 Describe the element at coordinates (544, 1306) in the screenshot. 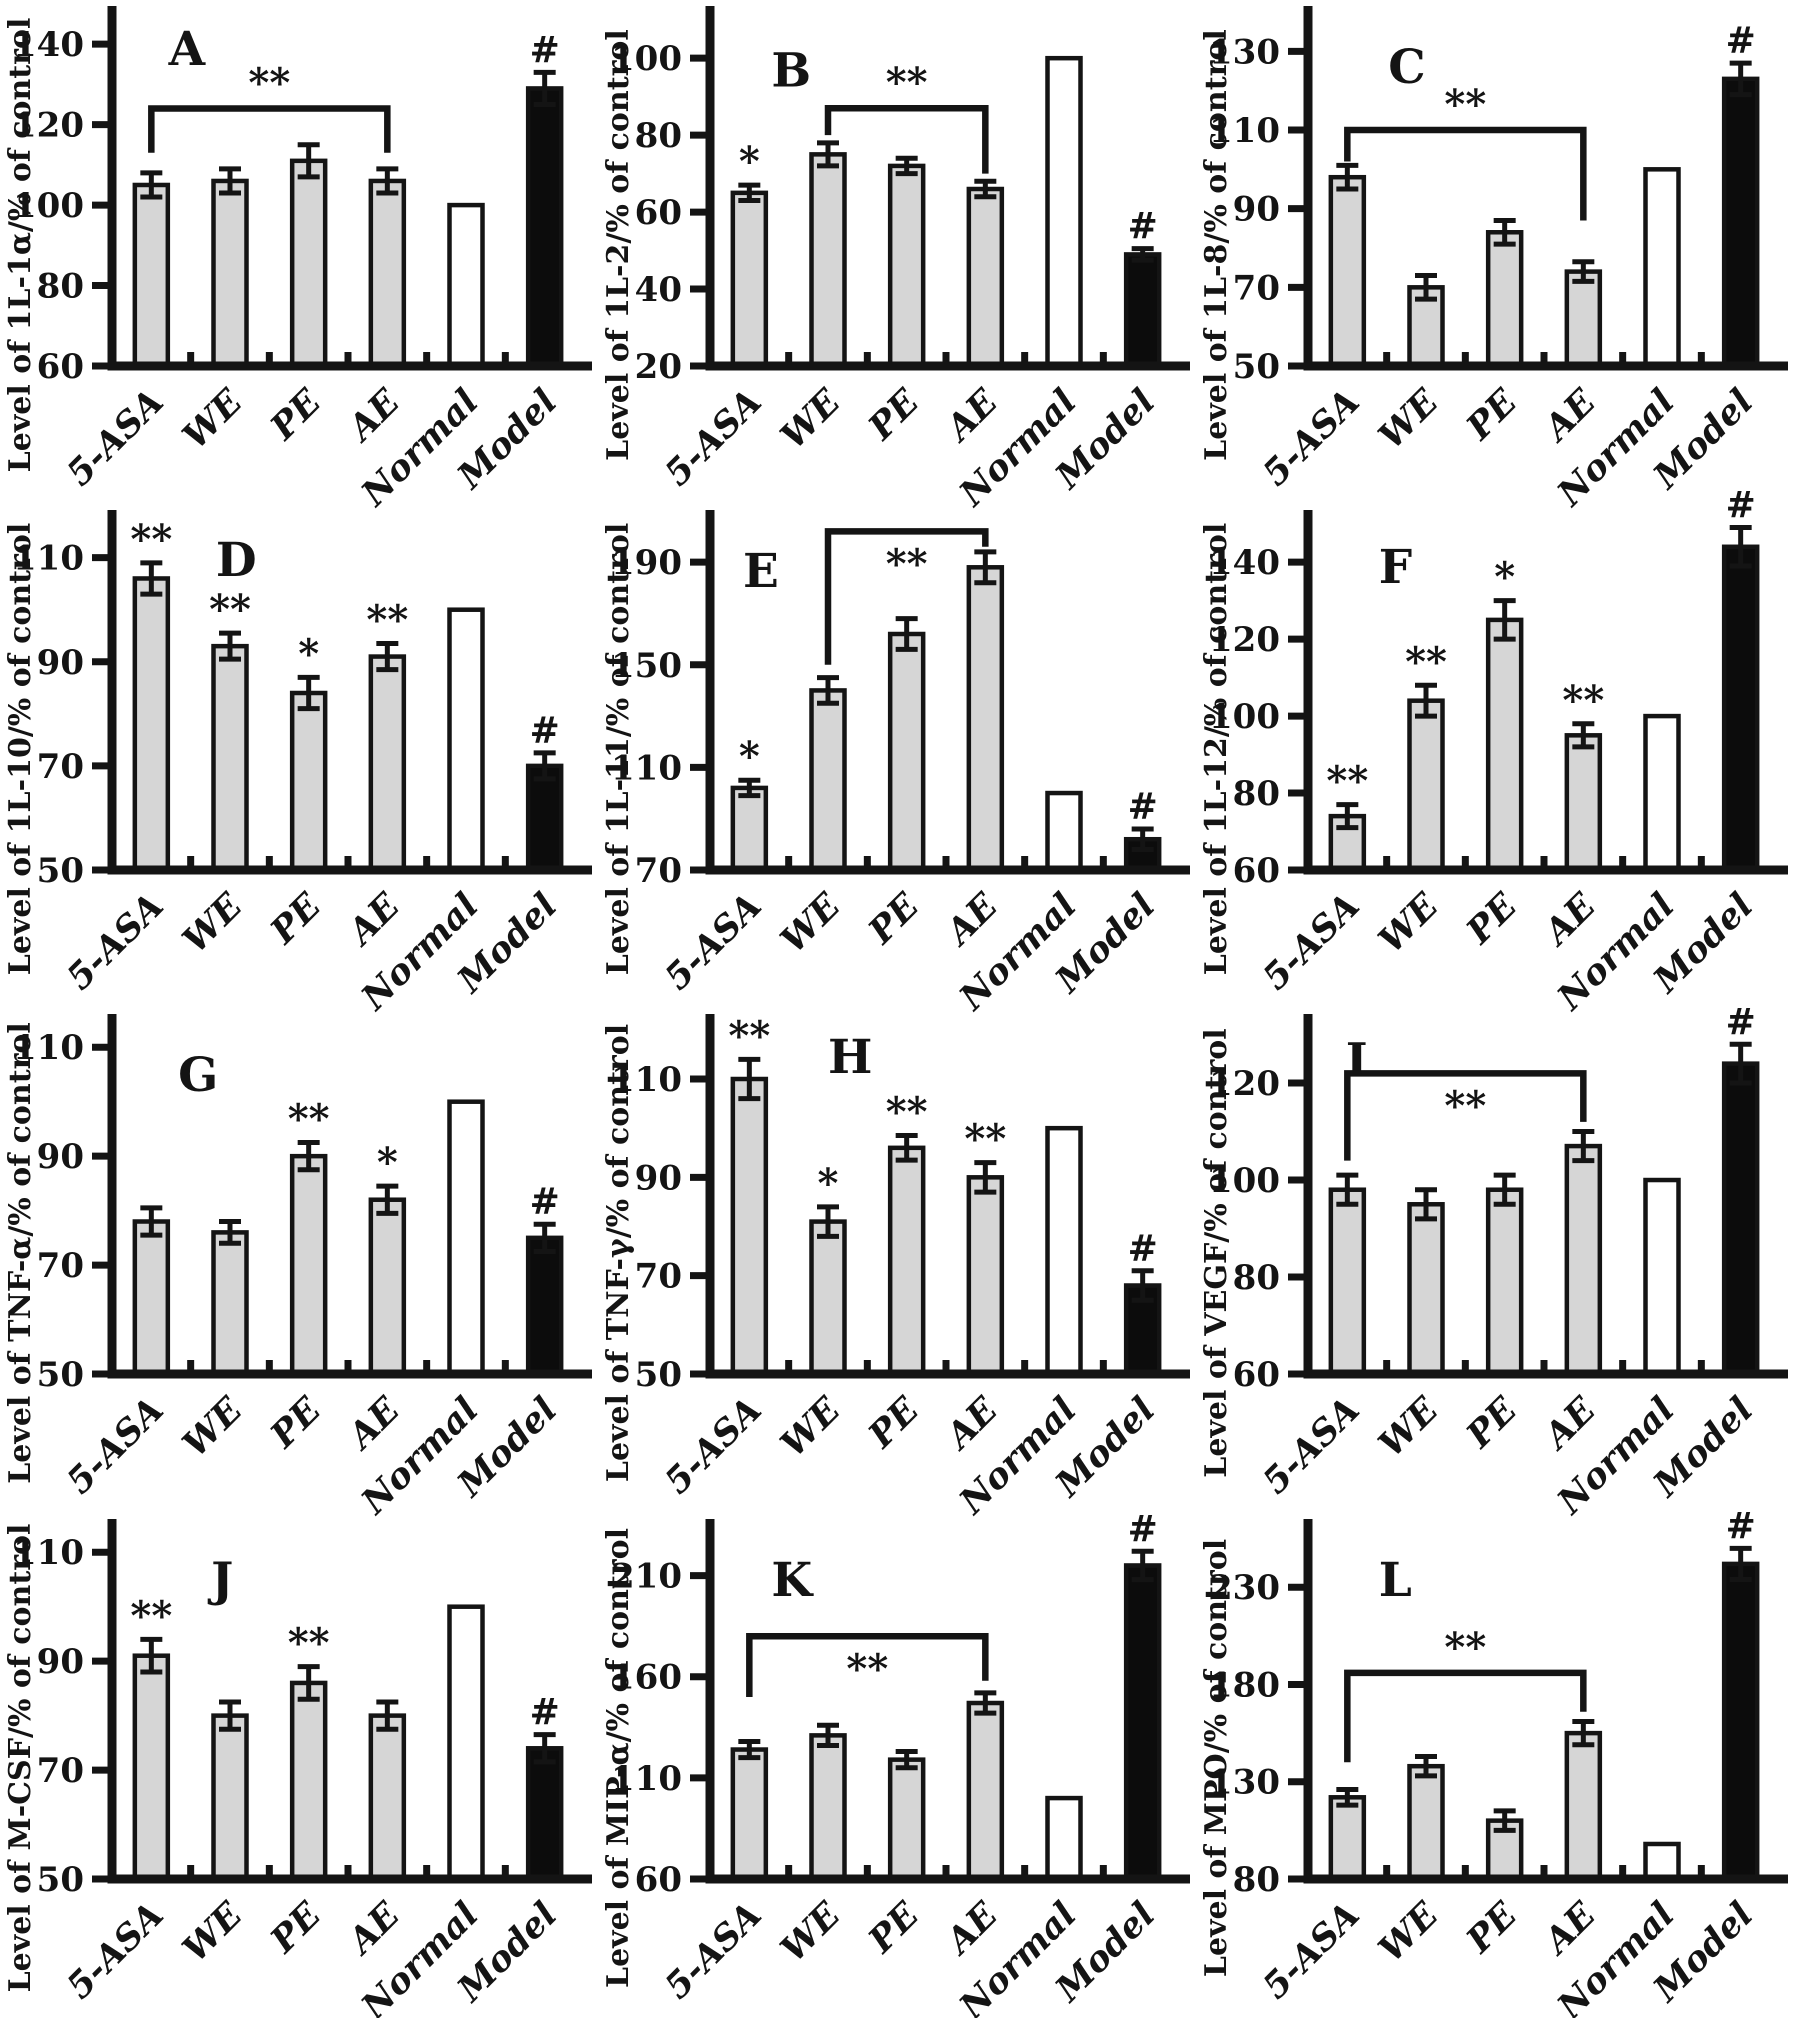

I see `panel-g-bar-Model` at that location.